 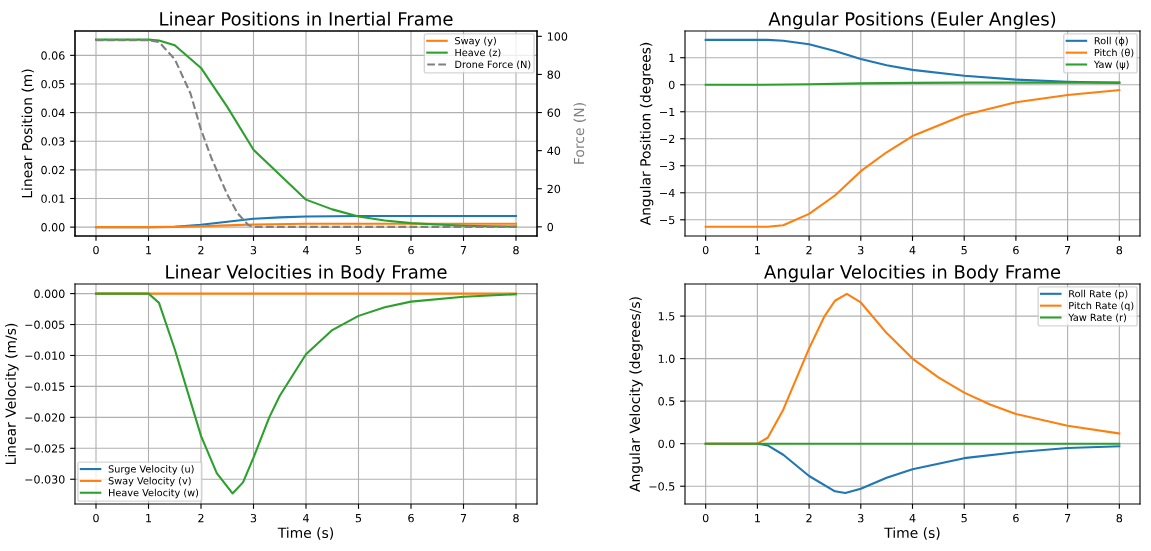 I want to click on legend-label: Drone Force (N), so click(x=493, y=65).